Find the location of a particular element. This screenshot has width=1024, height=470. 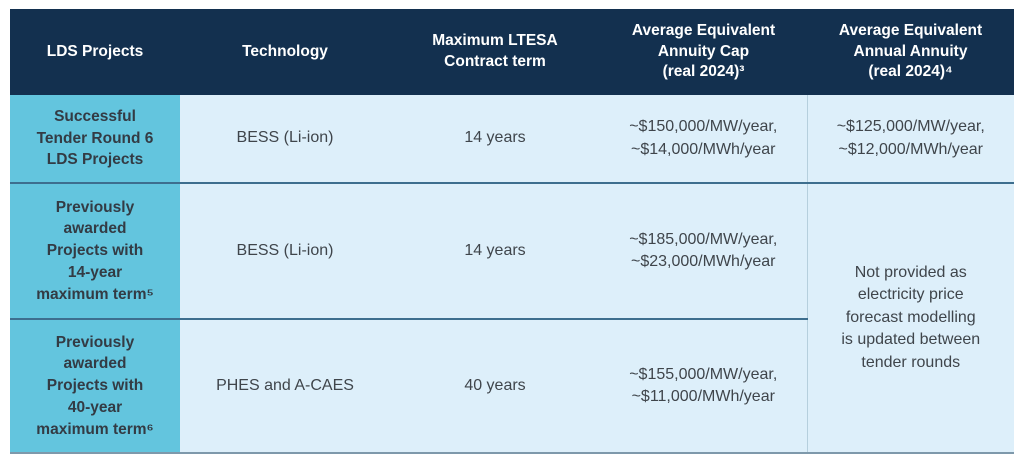

cell-term-row3: 40 years is located at coordinates (495, 386).